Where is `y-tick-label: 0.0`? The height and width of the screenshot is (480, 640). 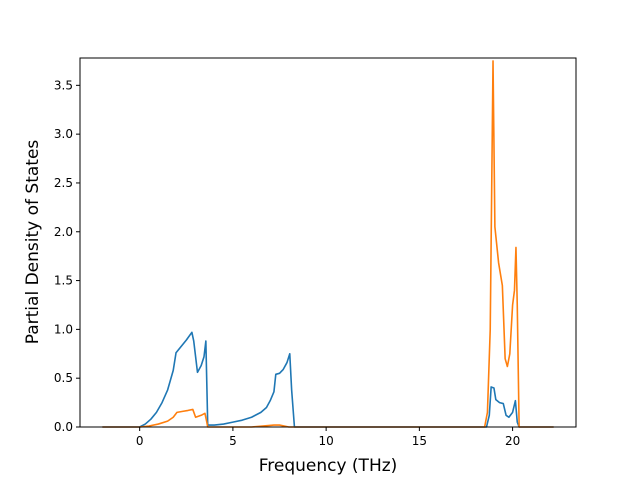
y-tick-label: 0.0 is located at coordinates (63, 427).